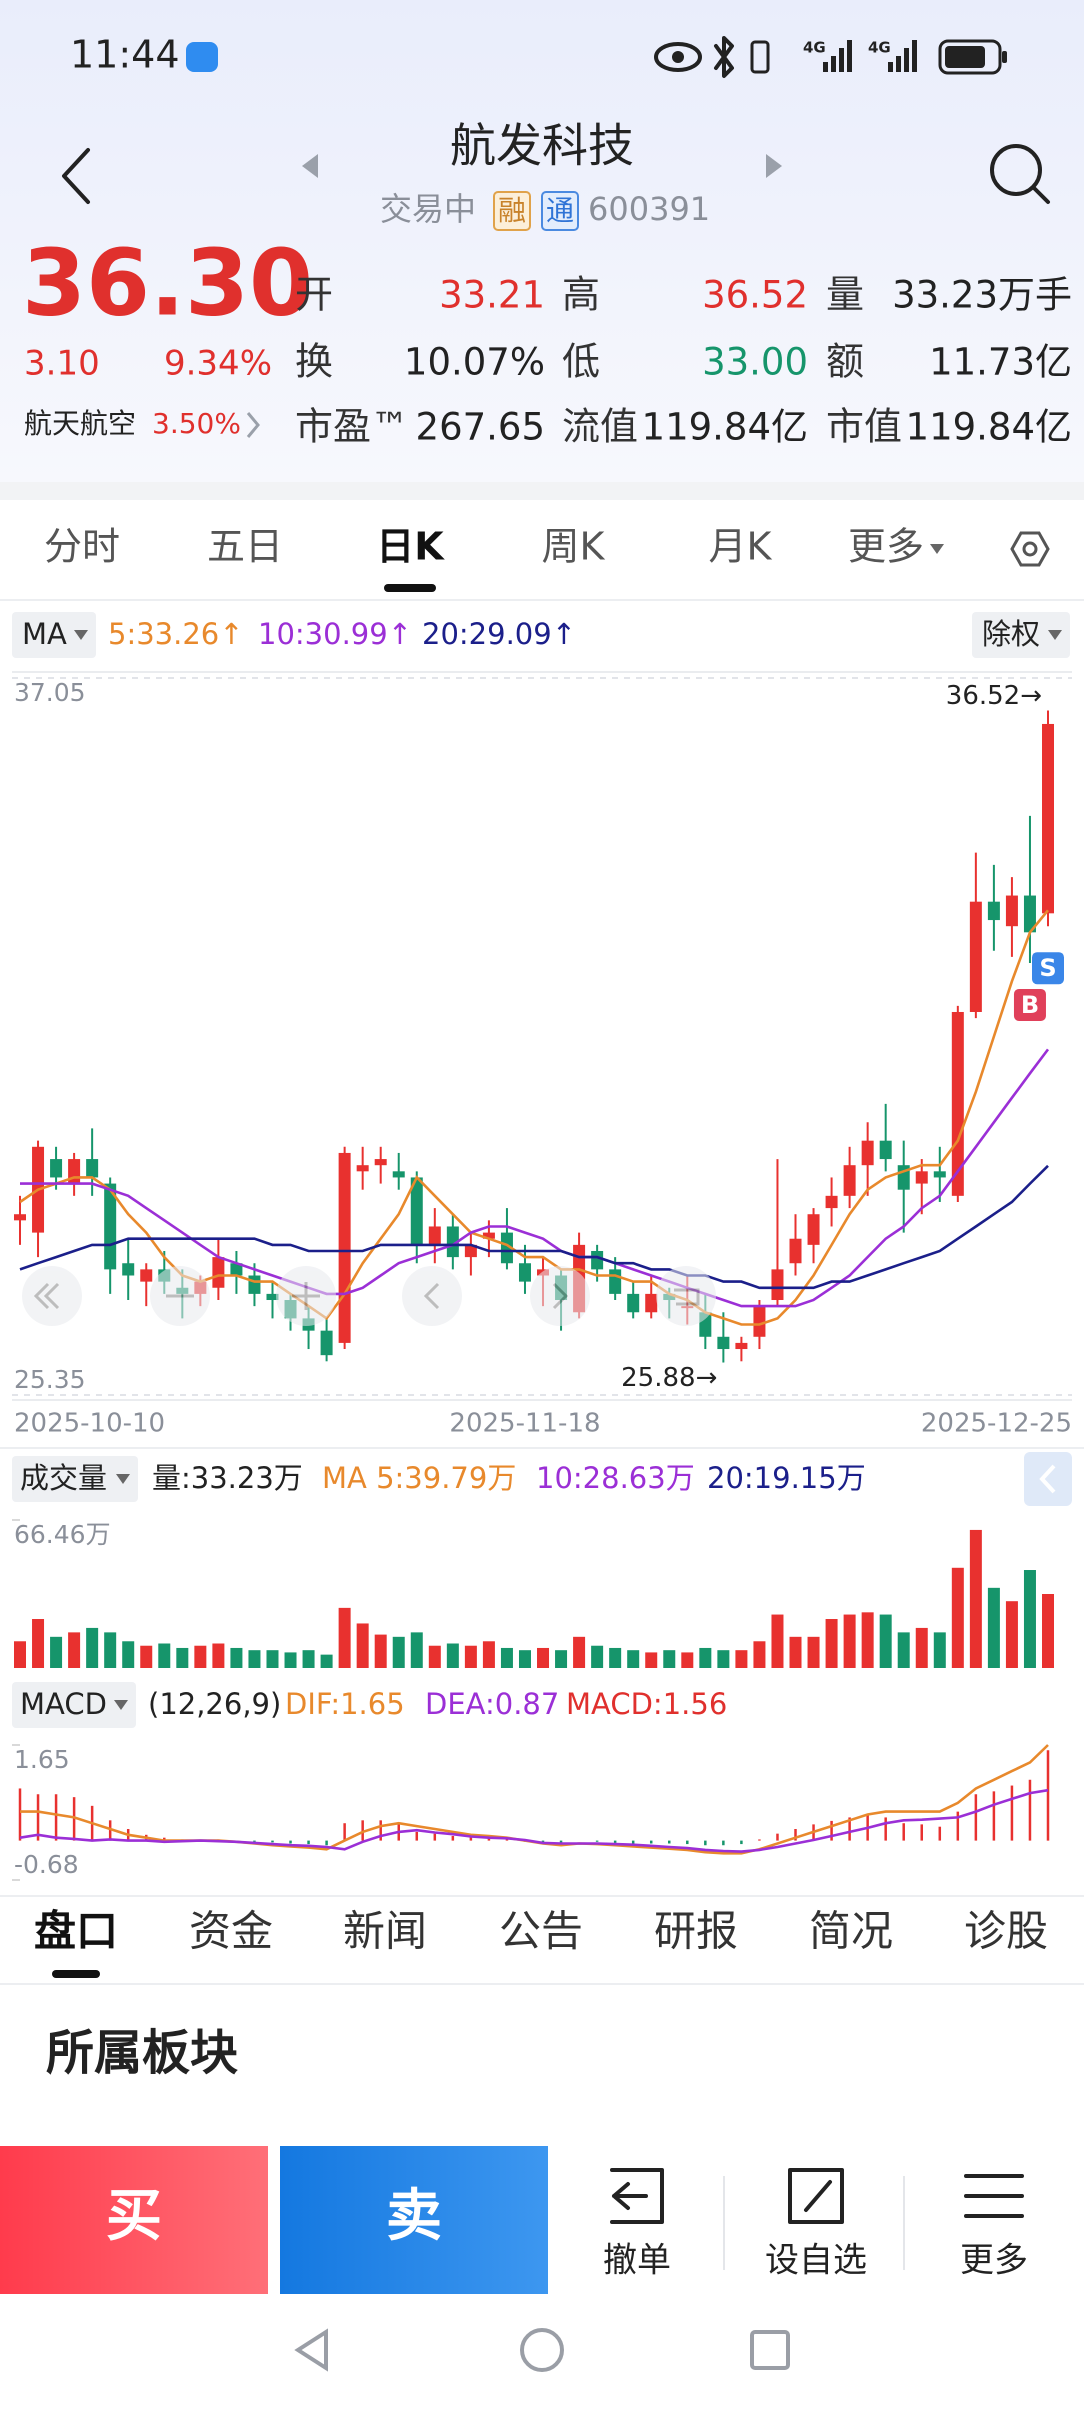 Image resolution: width=1084 pixels, height=2412 pixels. Describe the element at coordinates (134, 2216) in the screenshot. I see `buy-label: 买` at that location.